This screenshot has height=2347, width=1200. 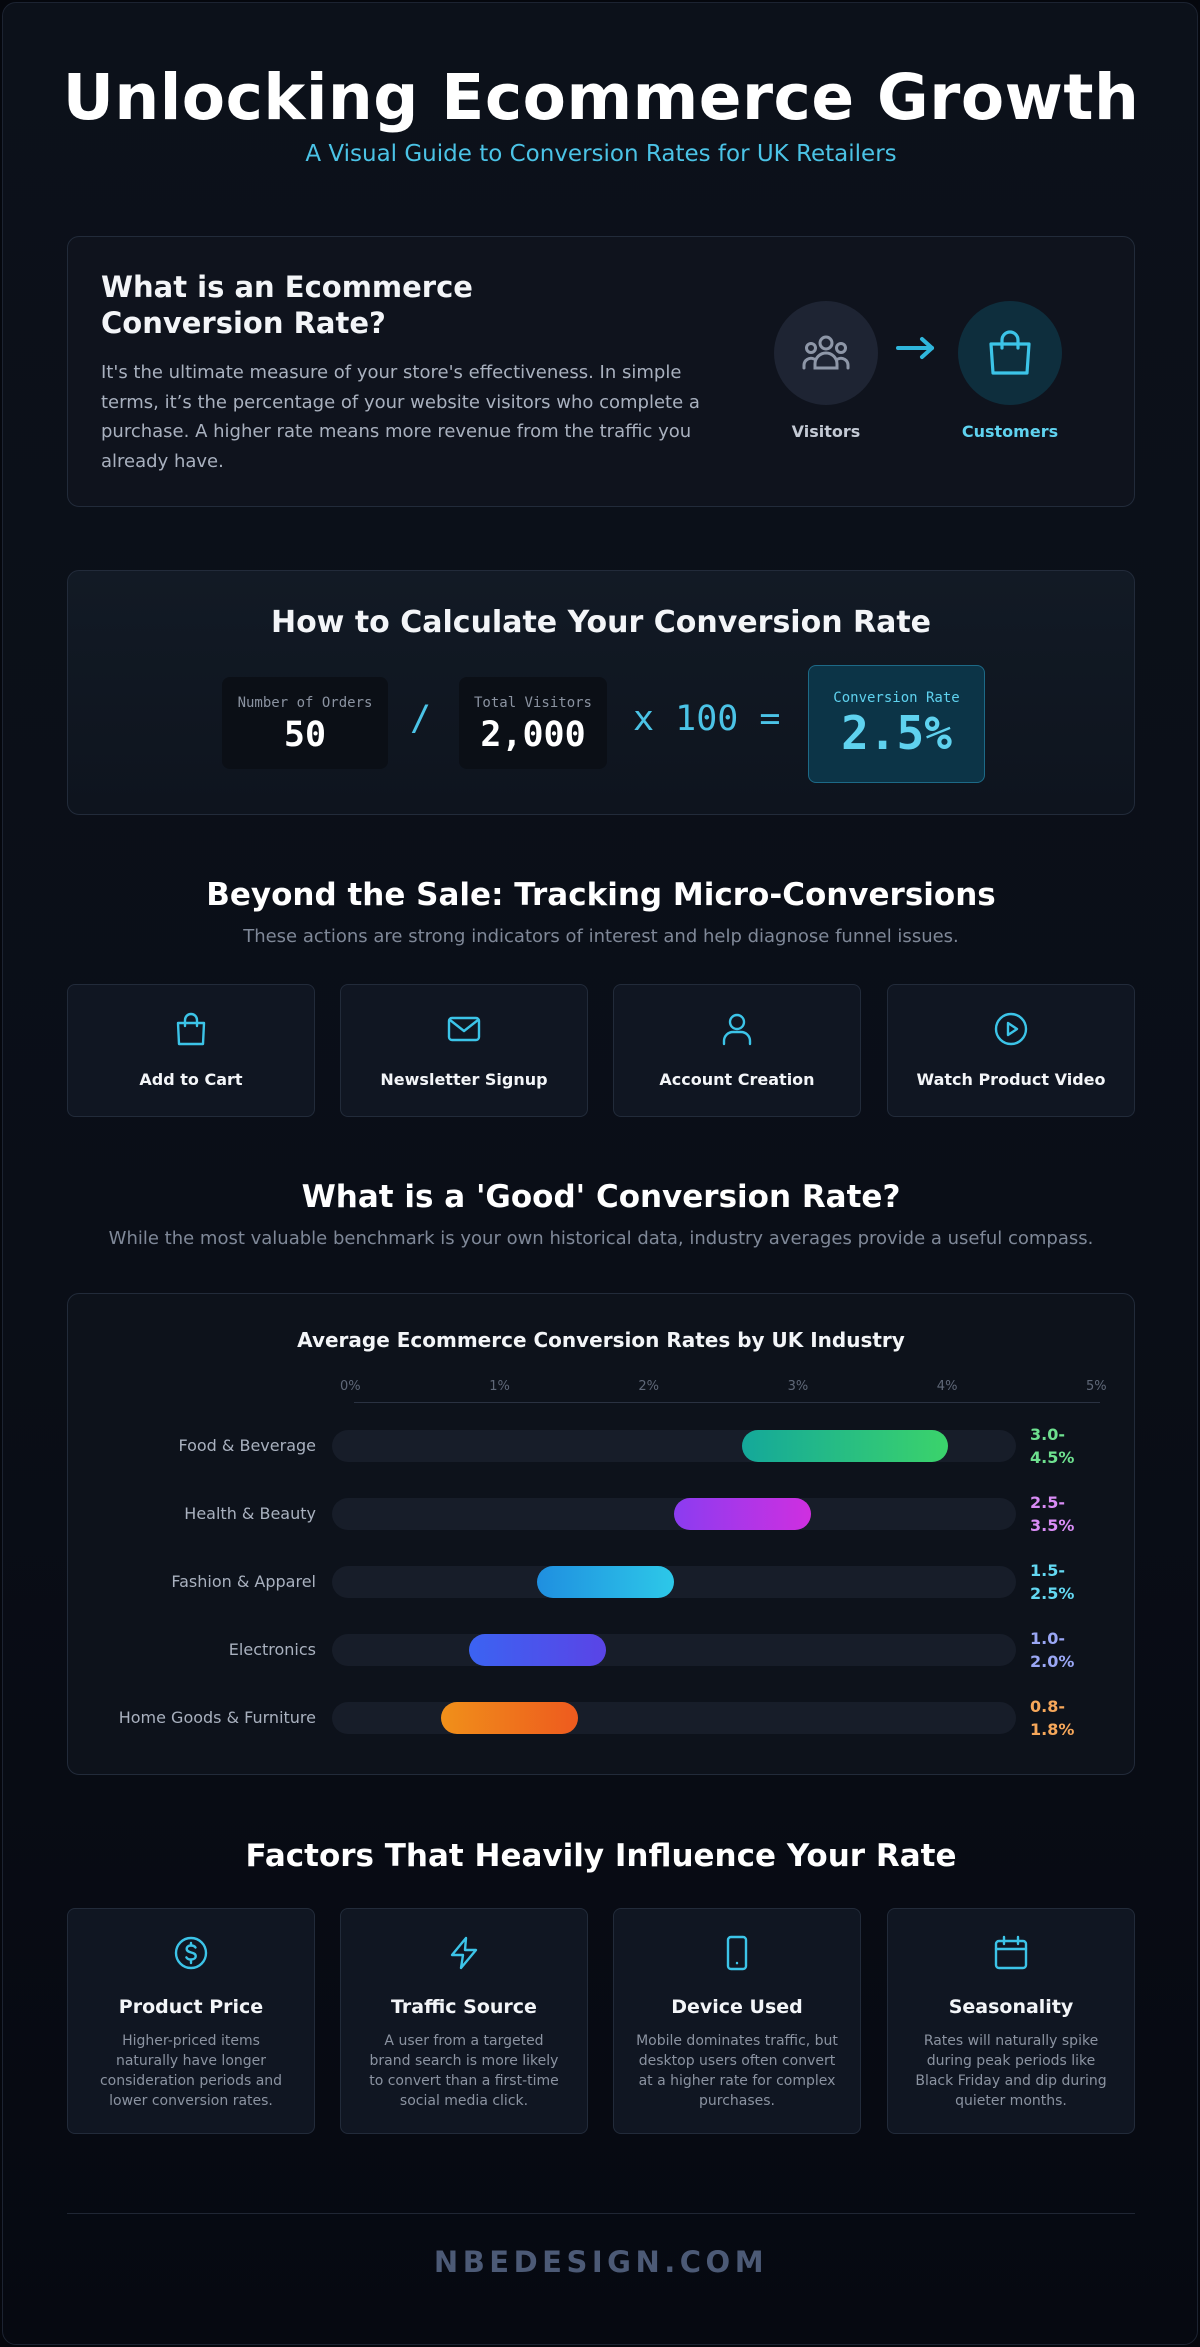 What do you see at coordinates (1096, 1386) in the screenshot?
I see `x-tick-label: 5%` at bounding box center [1096, 1386].